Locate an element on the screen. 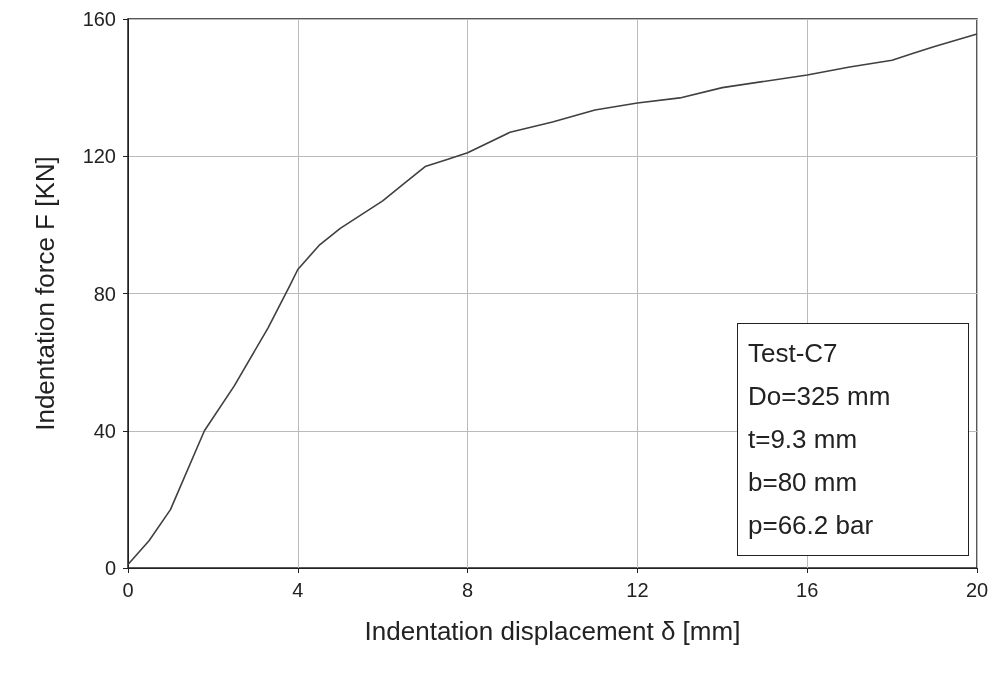  annotation: p=66.2 bar is located at coordinates (811, 525).